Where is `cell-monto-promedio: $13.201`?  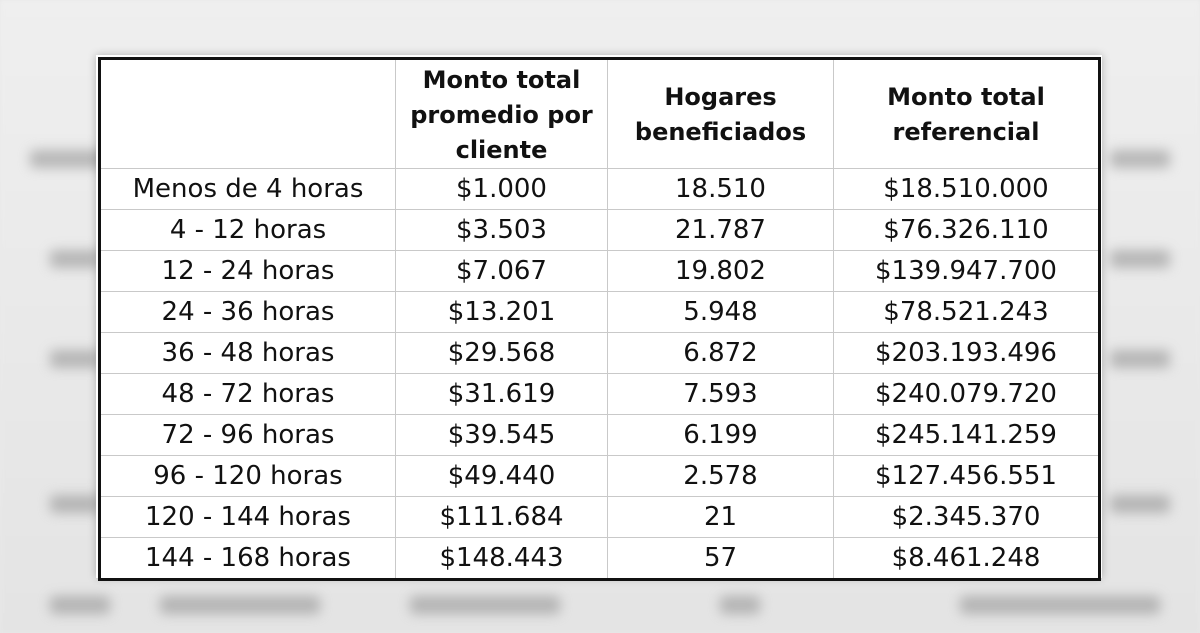 cell-monto-promedio: $13.201 is located at coordinates (501, 312).